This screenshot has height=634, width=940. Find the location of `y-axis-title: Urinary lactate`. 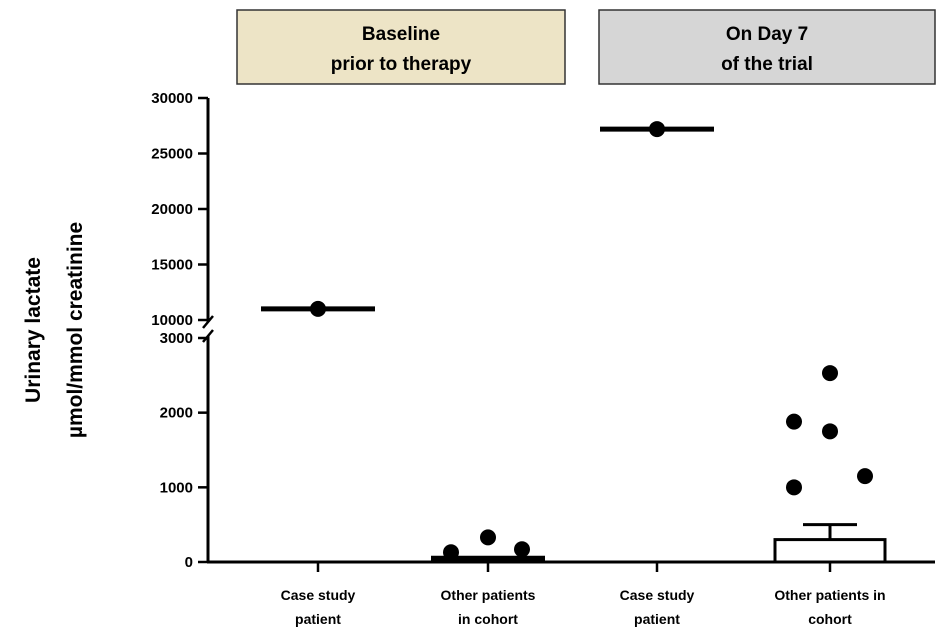

y-axis-title: Urinary lactate is located at coordinates (33, 330).